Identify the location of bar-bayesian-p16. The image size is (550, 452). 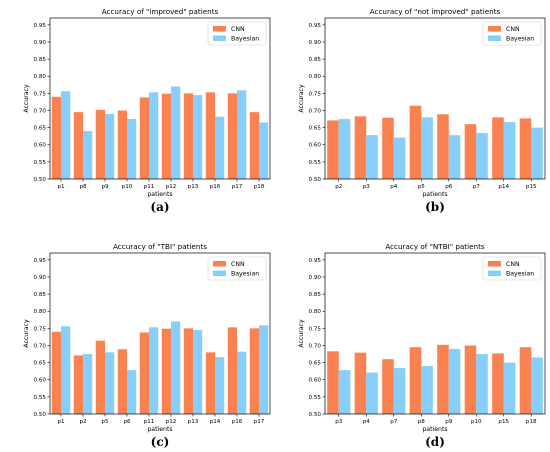
(220, 147).